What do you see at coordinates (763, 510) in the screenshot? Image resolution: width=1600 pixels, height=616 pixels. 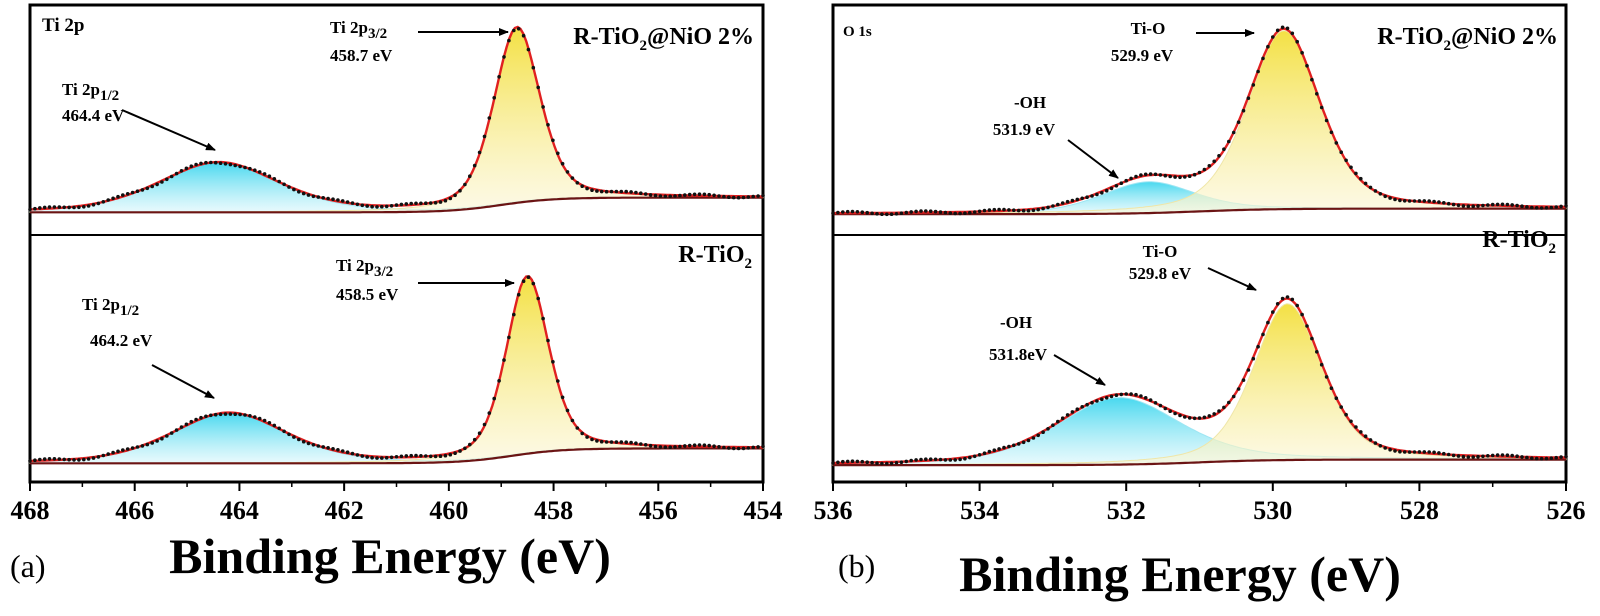 I see `x-tick-label: 454` at bounding box center [763, 510].